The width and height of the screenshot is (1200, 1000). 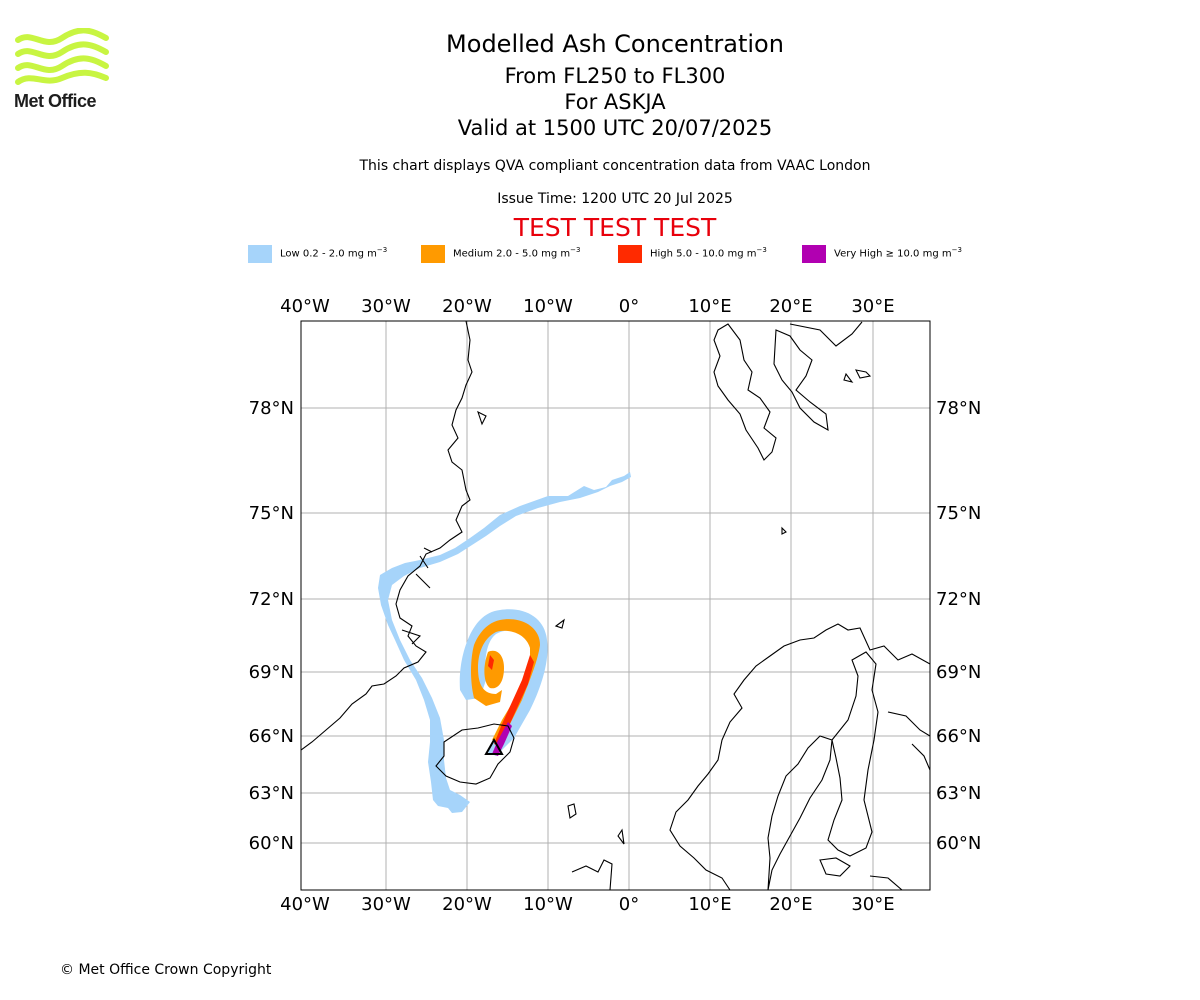 I want to click on lon-labels-bottom: 40°W 30°W 20°W 10°W 0° 10°E 20°E 30°E, so click(x=587, y=904).